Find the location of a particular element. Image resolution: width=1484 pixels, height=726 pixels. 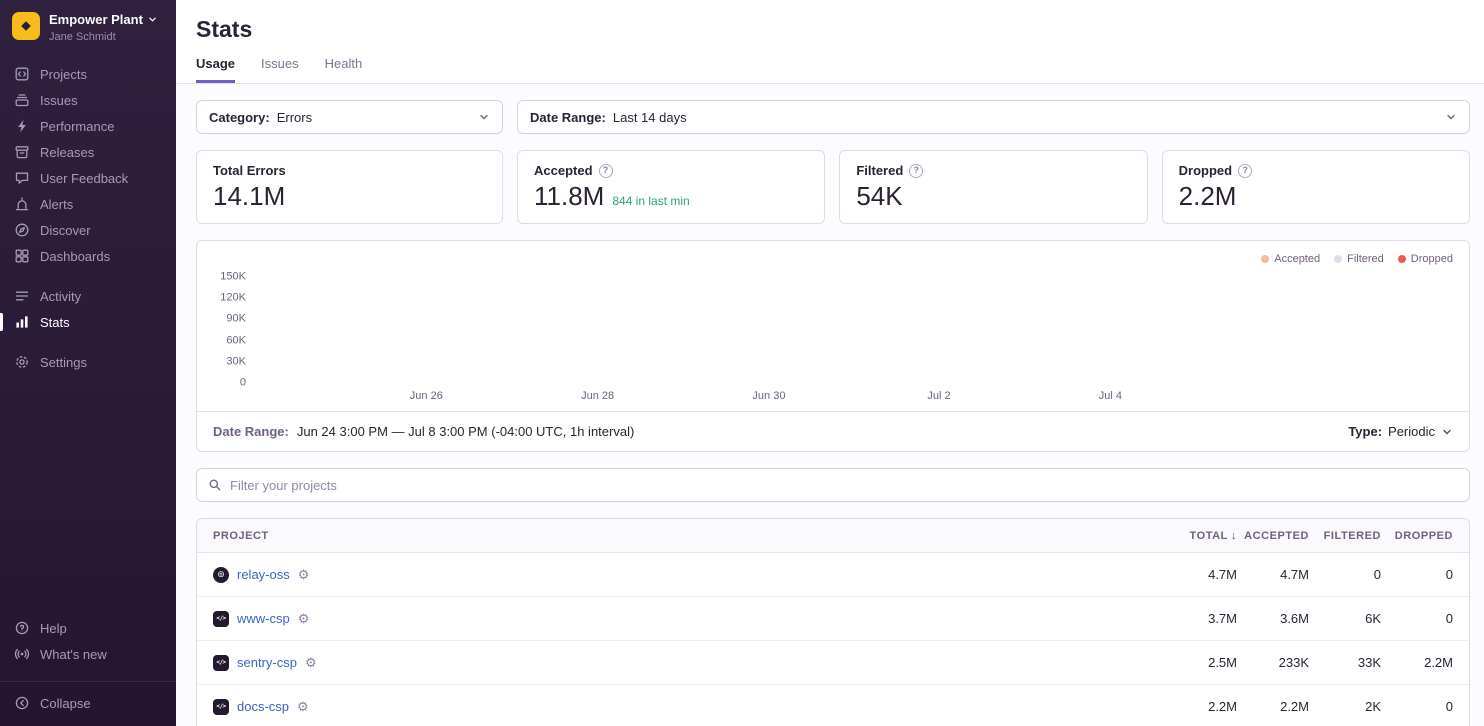

sidebar-item-settings: Settings is located at coordinates (88, 362).